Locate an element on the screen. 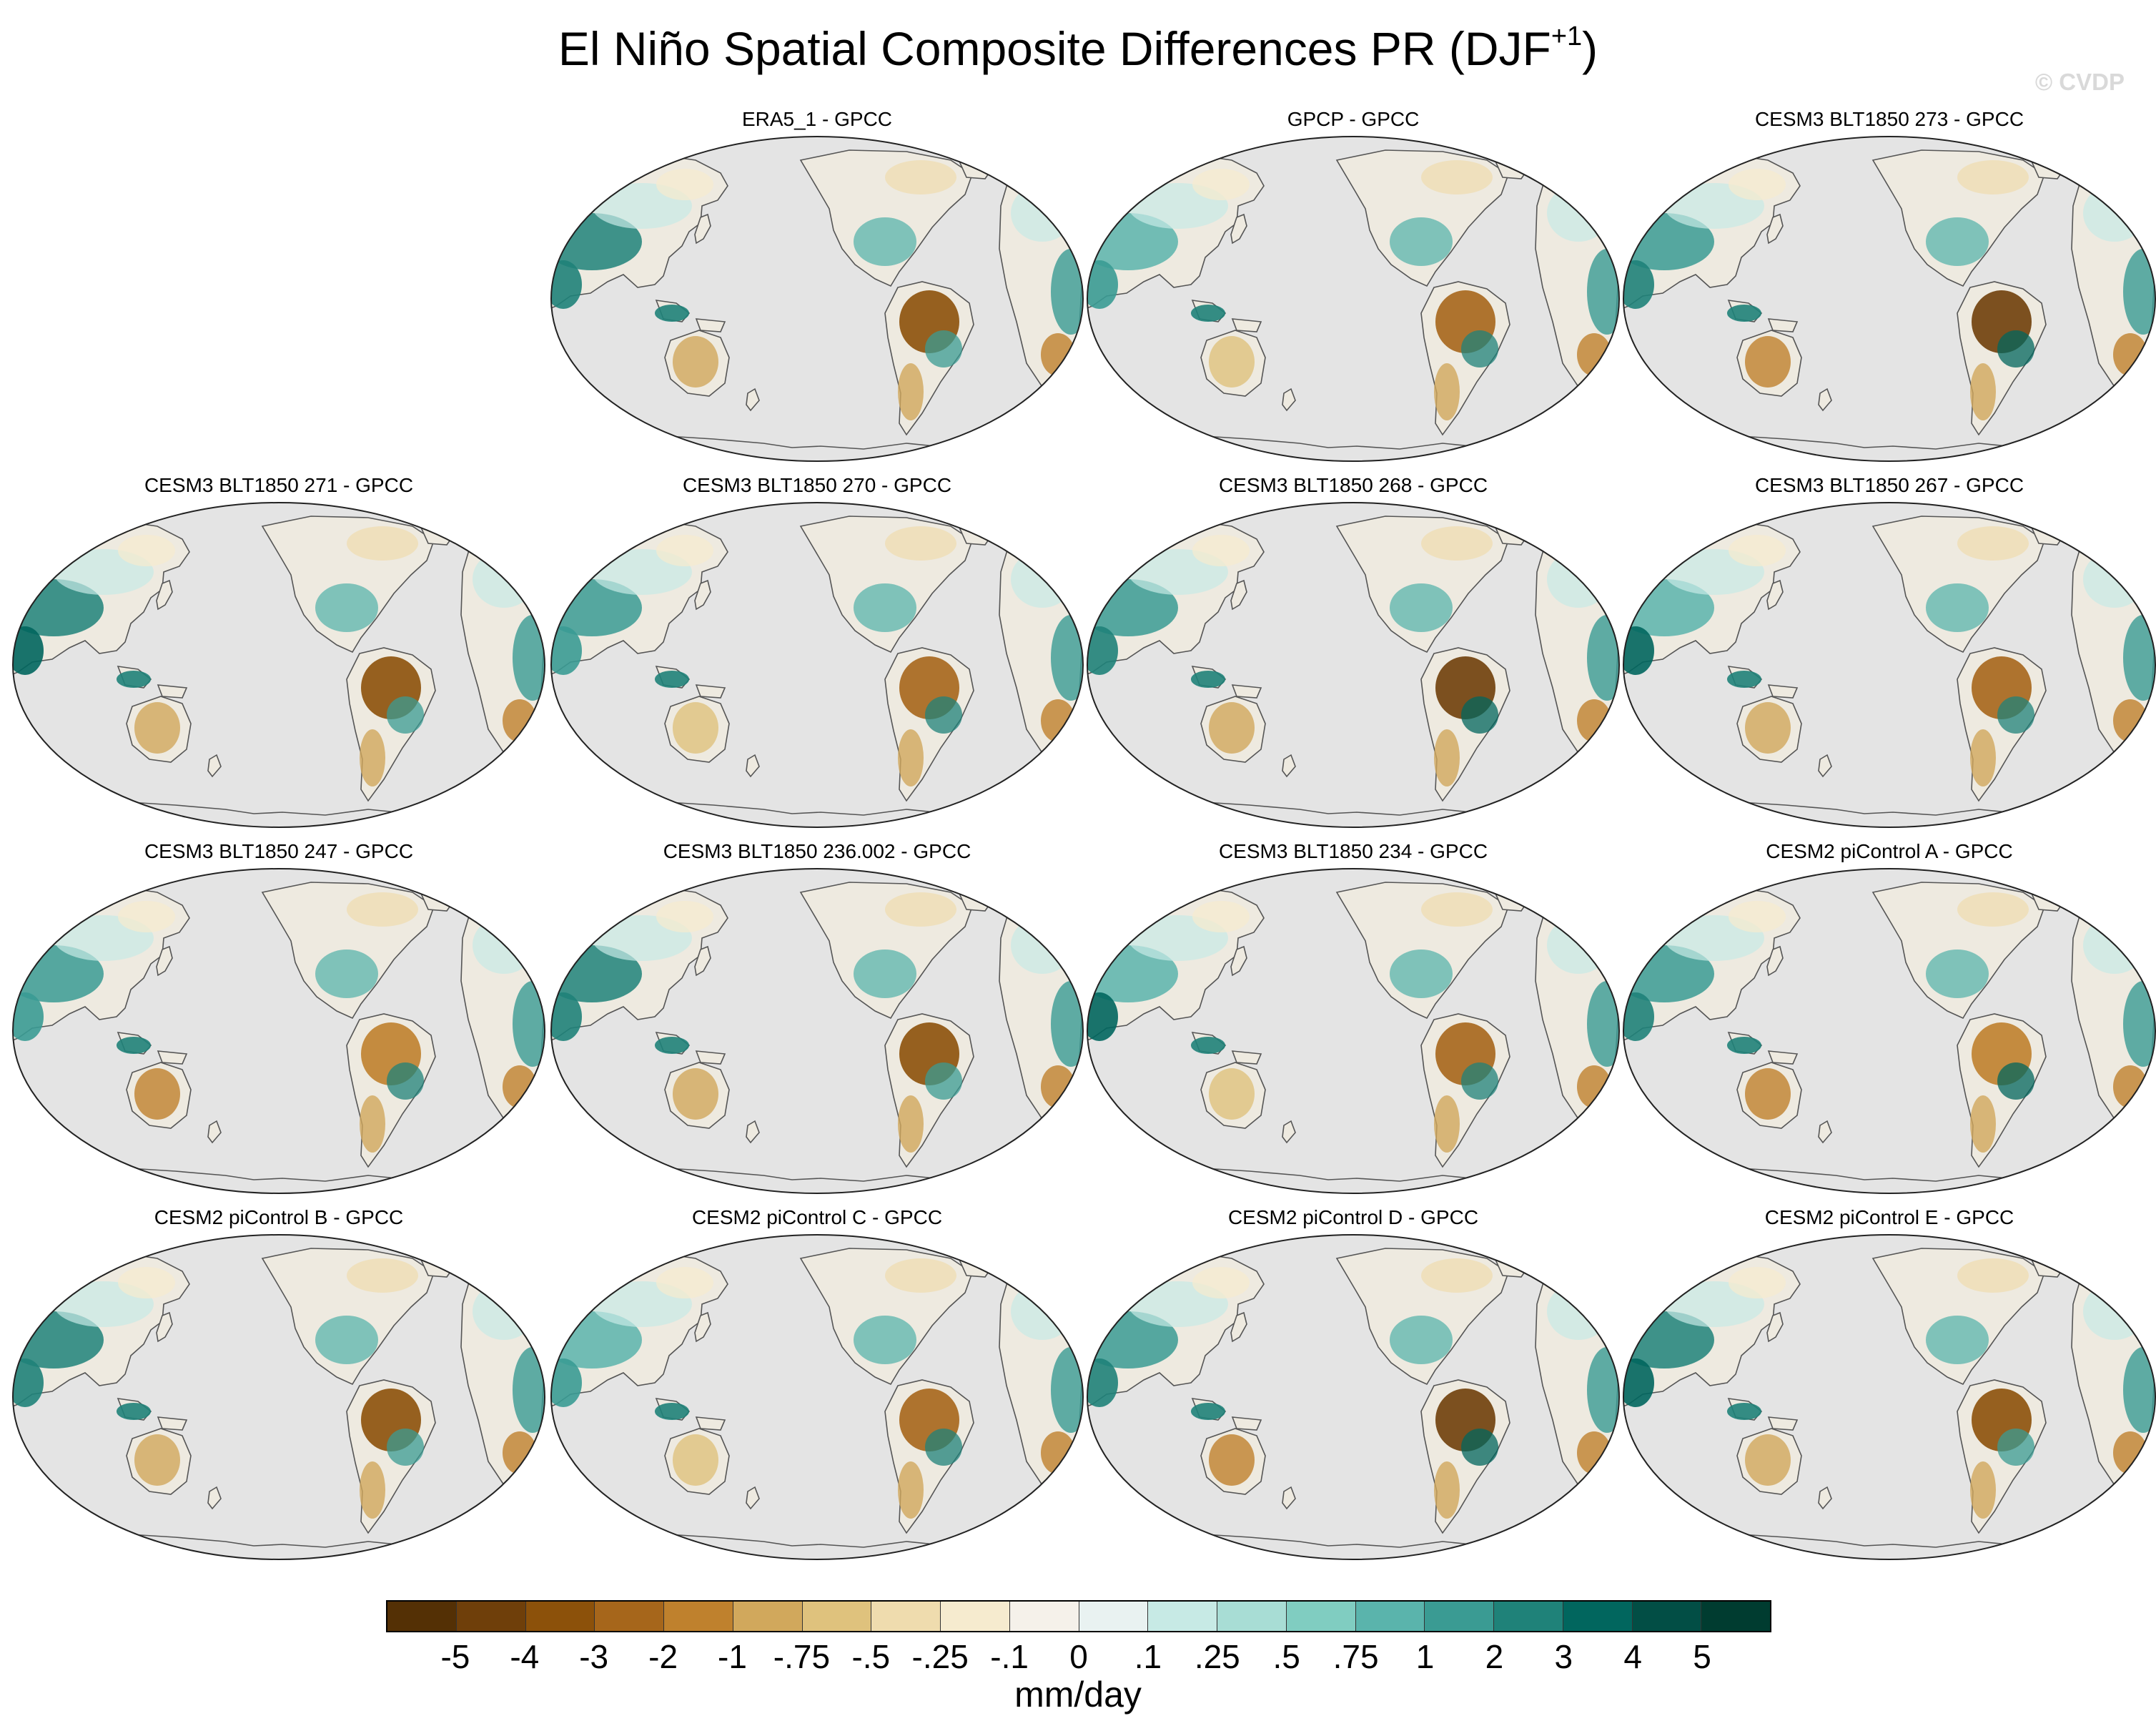  map-panel: CESM2 piControl C - GPCC is located at coordinates (817, 1384).